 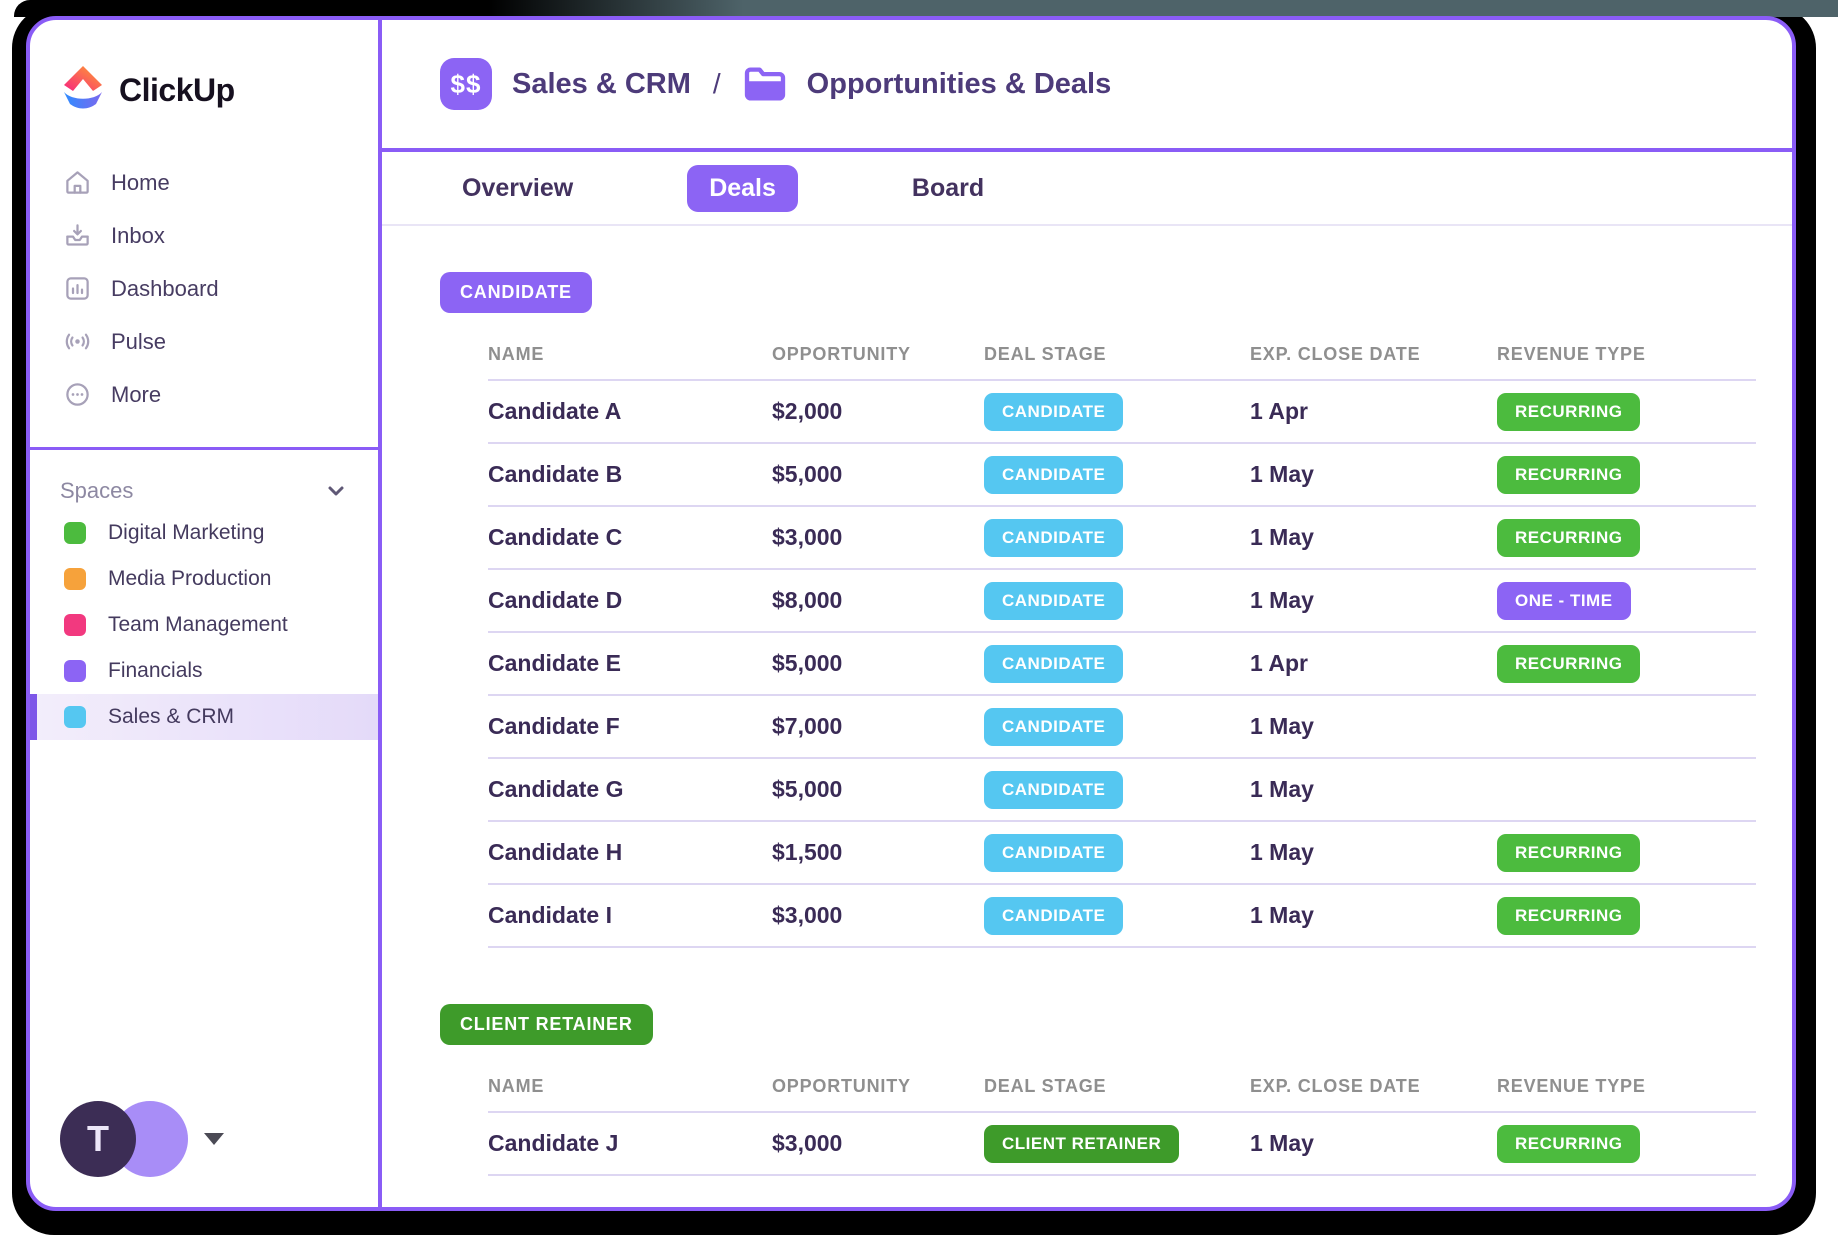 I want to click on cell-opportunity: $7,000, so click(x=807, y=726).